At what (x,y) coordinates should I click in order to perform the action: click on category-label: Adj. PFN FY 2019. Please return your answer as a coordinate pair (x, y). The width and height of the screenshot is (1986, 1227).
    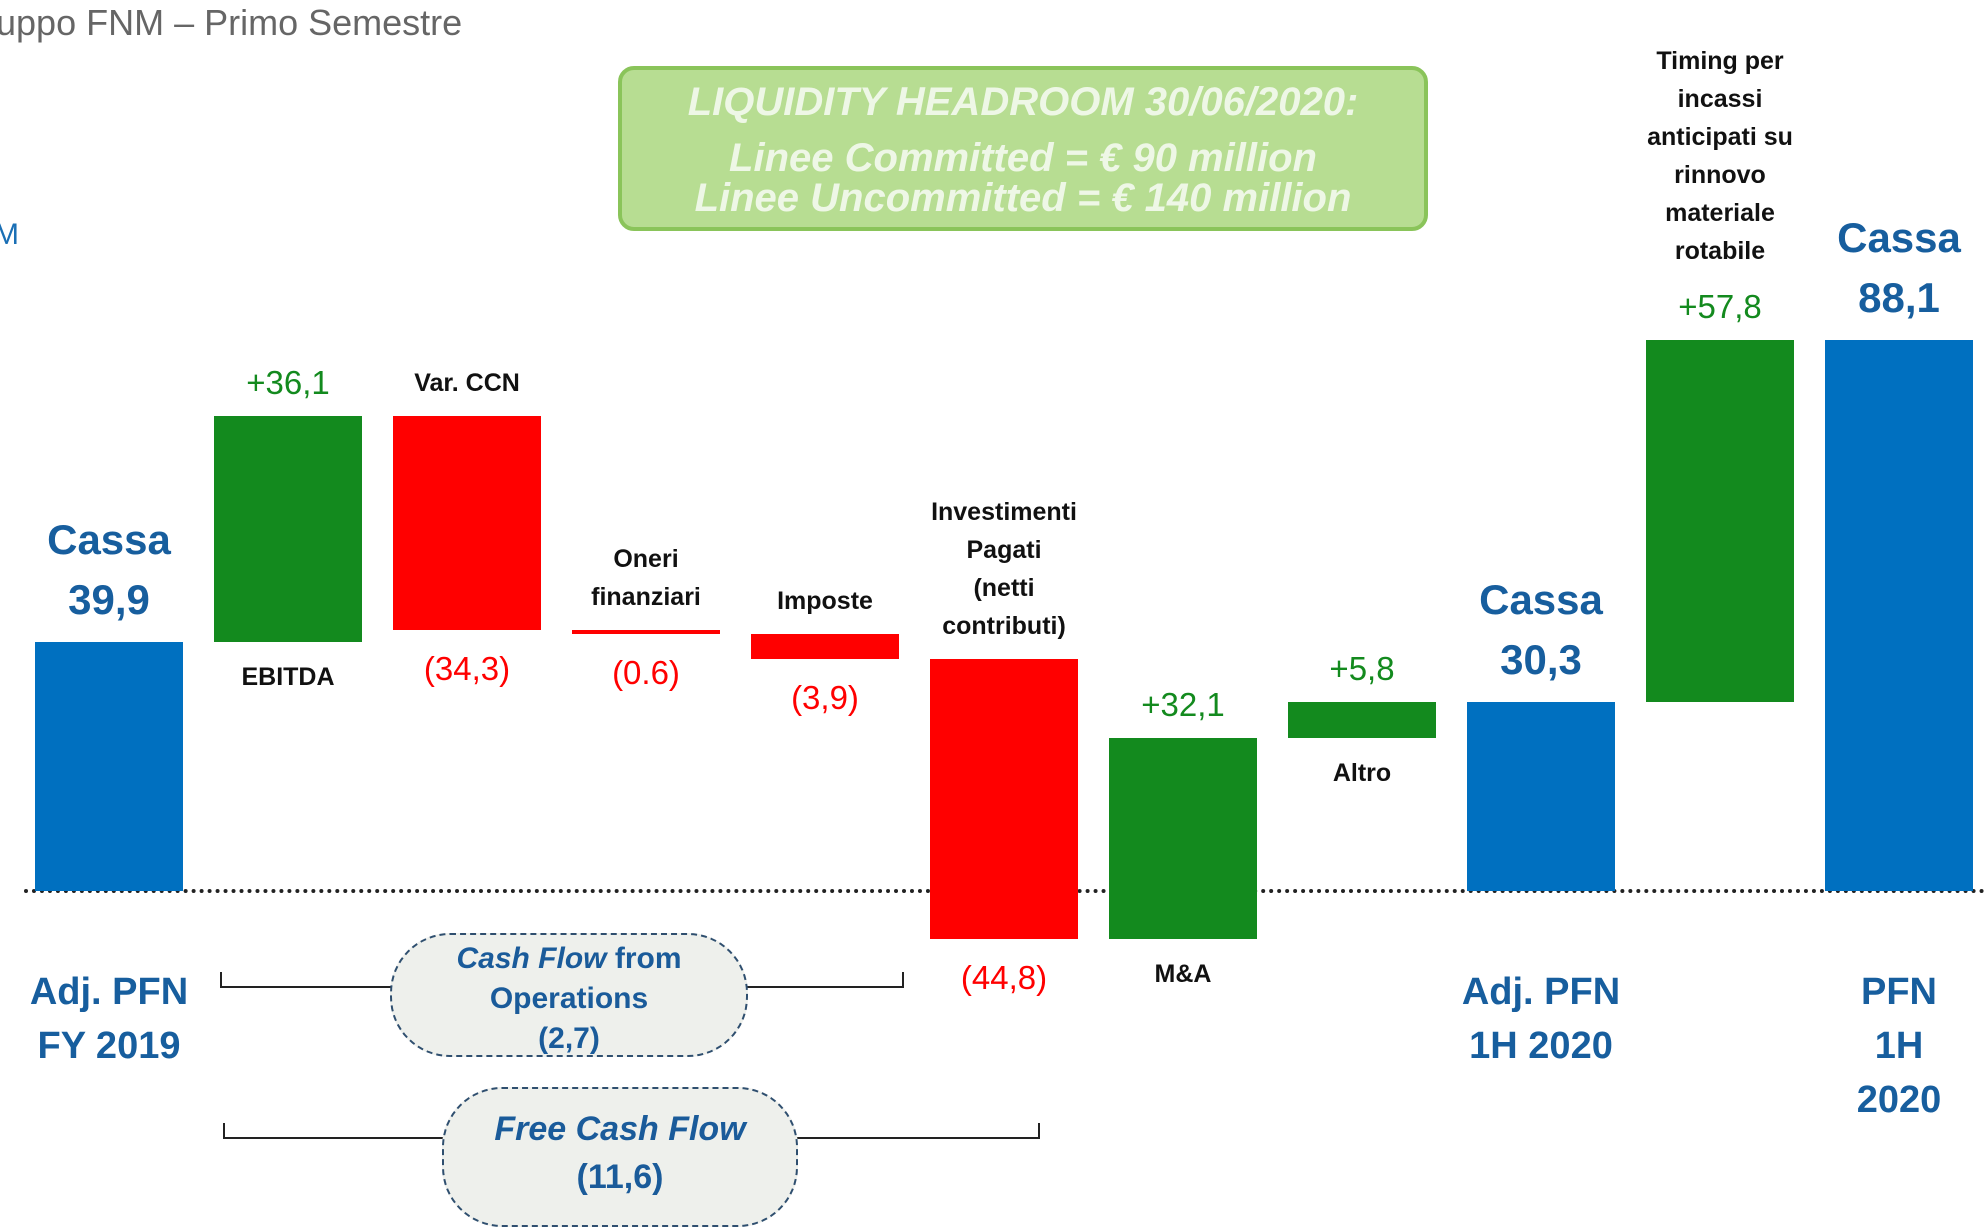
    Looking at the image, I should click on (109, 1019).